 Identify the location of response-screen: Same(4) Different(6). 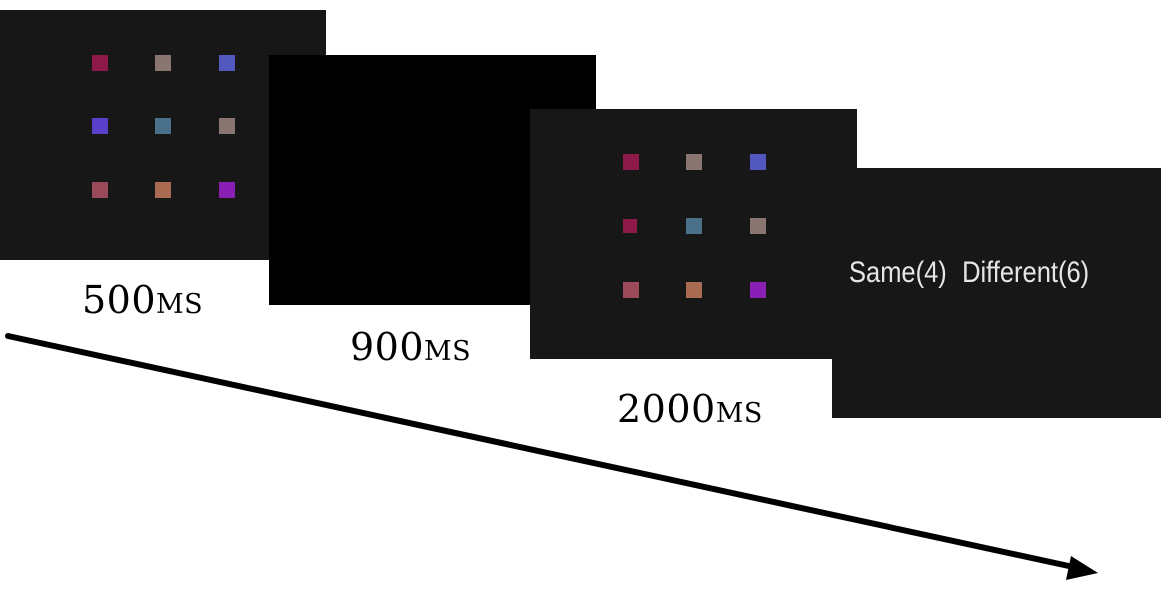
(996, 293).